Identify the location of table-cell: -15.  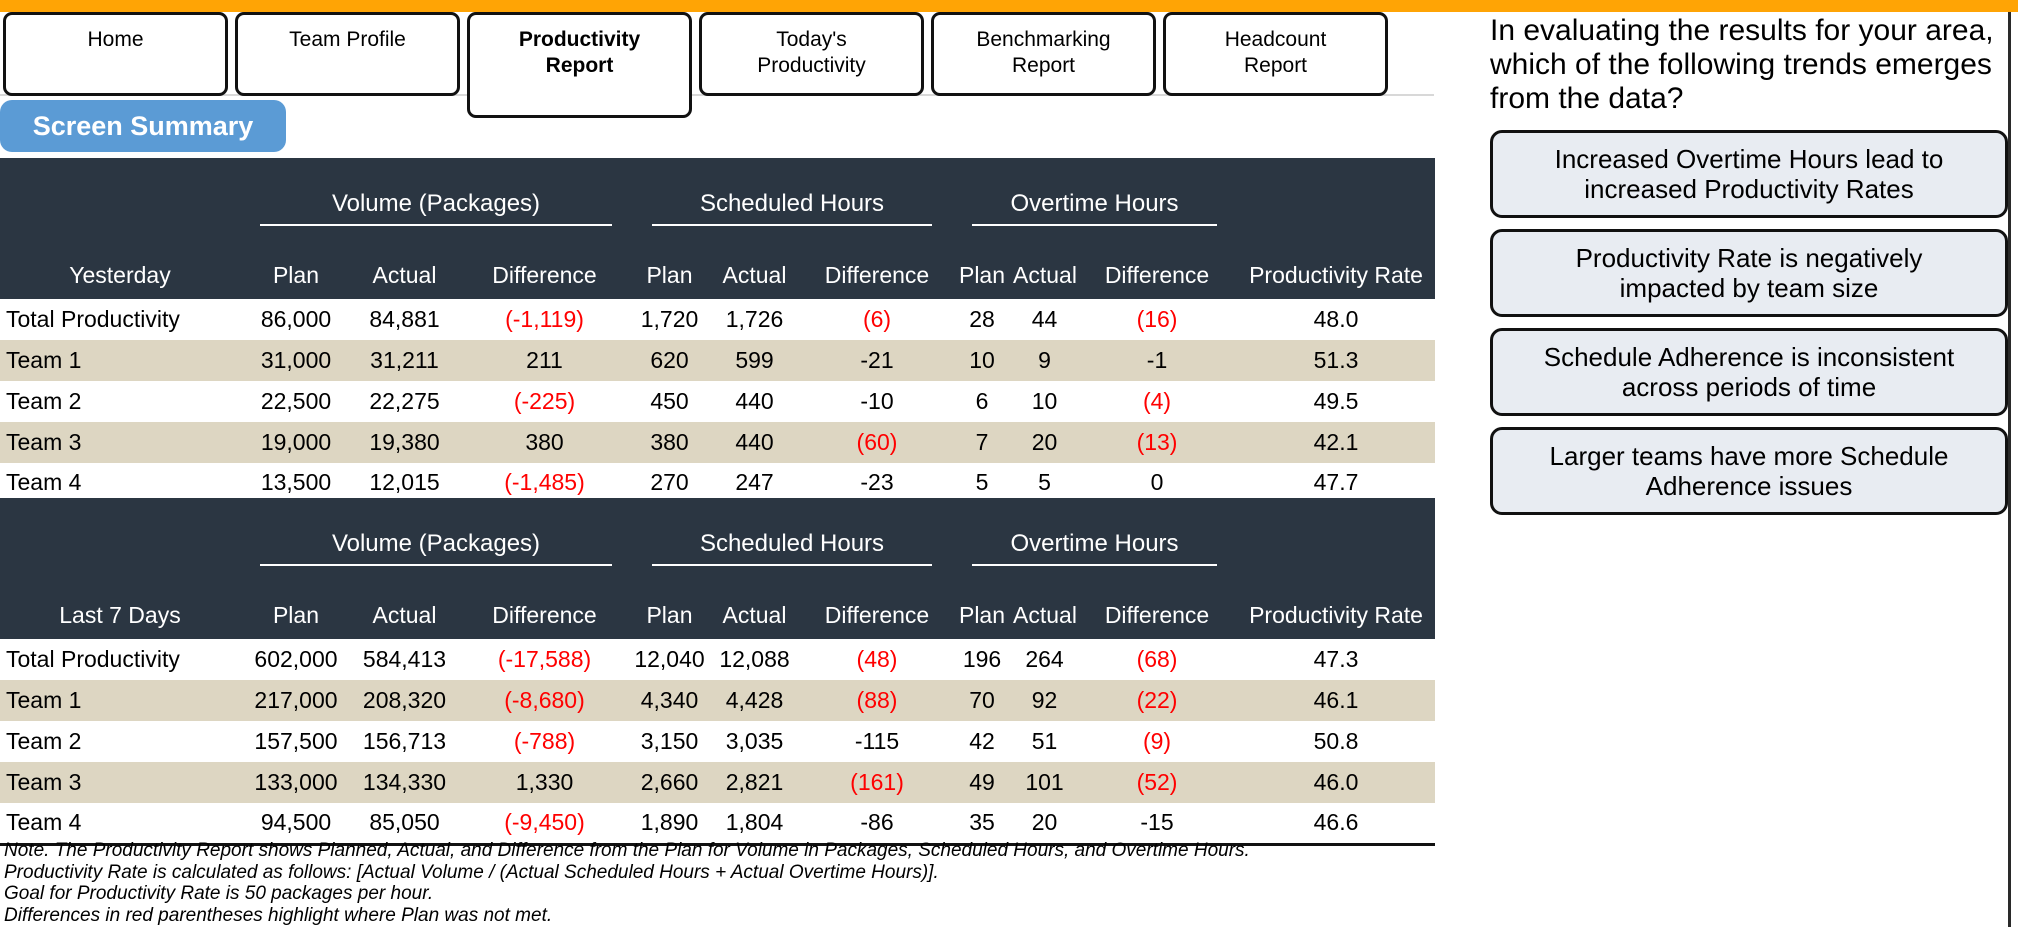
(1157, 822).